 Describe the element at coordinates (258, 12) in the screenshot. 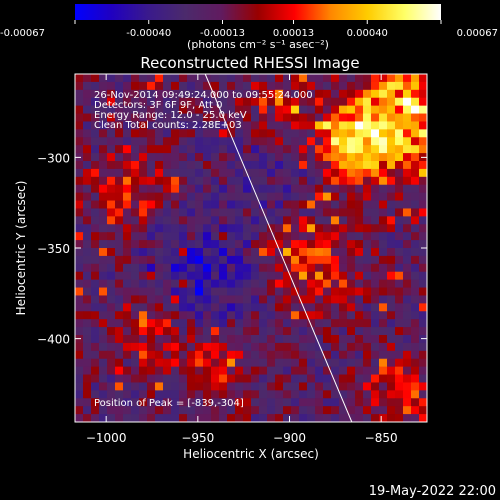

I see `colorbar-bar` at that location.